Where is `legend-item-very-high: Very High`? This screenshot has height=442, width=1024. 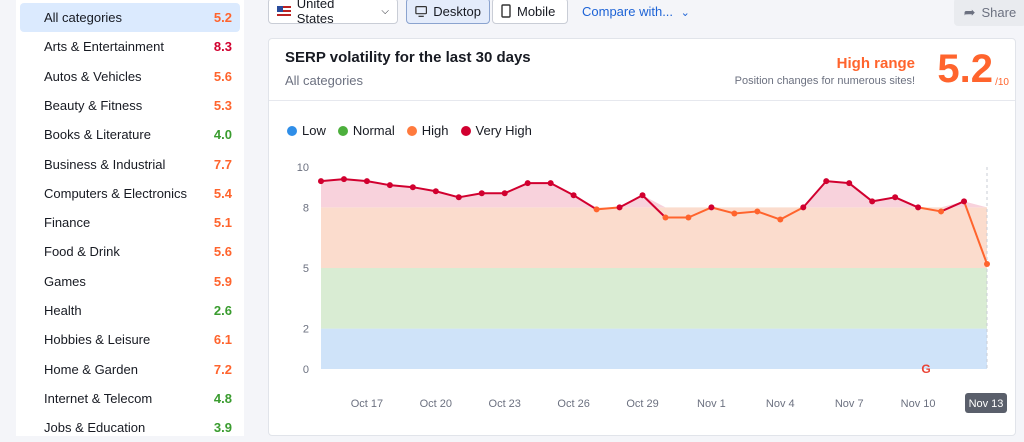 legend-item-very-high: Very High is located at coordinates (496, 130).